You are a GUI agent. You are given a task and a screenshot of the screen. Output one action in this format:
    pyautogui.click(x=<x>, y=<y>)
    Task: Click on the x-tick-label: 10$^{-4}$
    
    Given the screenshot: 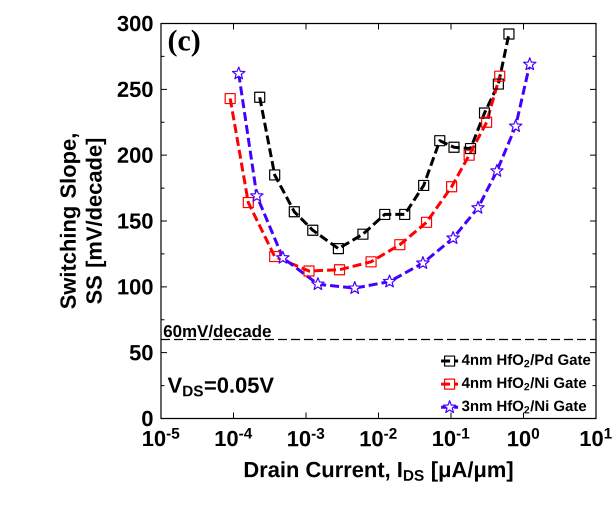 What is the action you would take?
    pyautogui.click(x=234, y=437)
    